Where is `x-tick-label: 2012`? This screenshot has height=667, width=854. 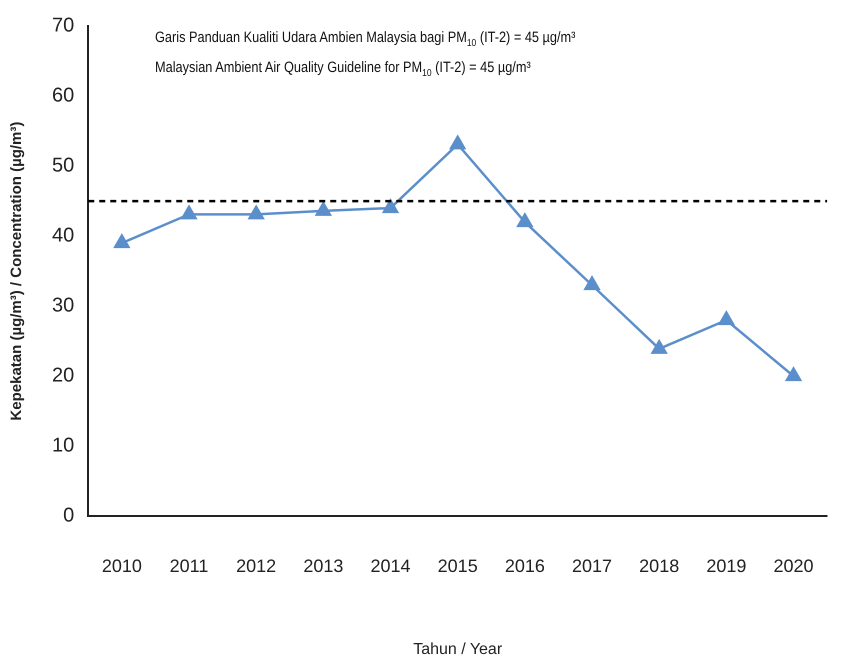
x-tick-label: 2012 is located at coordinates (256, 566).